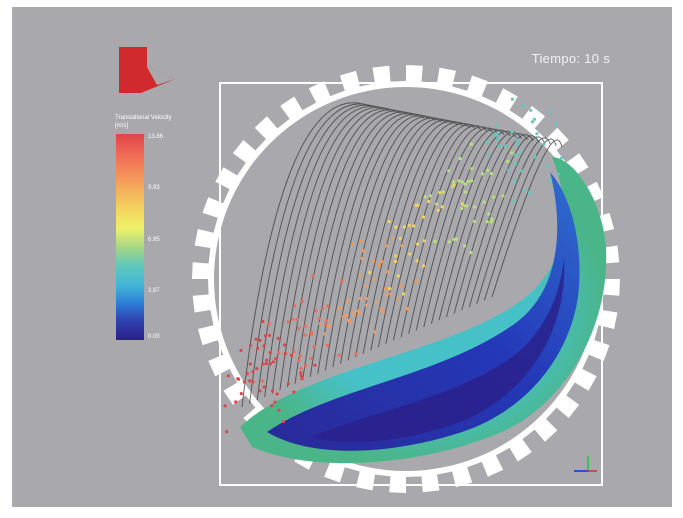  I want to click on legend-tick-max: 13.86, so click(156, 137).